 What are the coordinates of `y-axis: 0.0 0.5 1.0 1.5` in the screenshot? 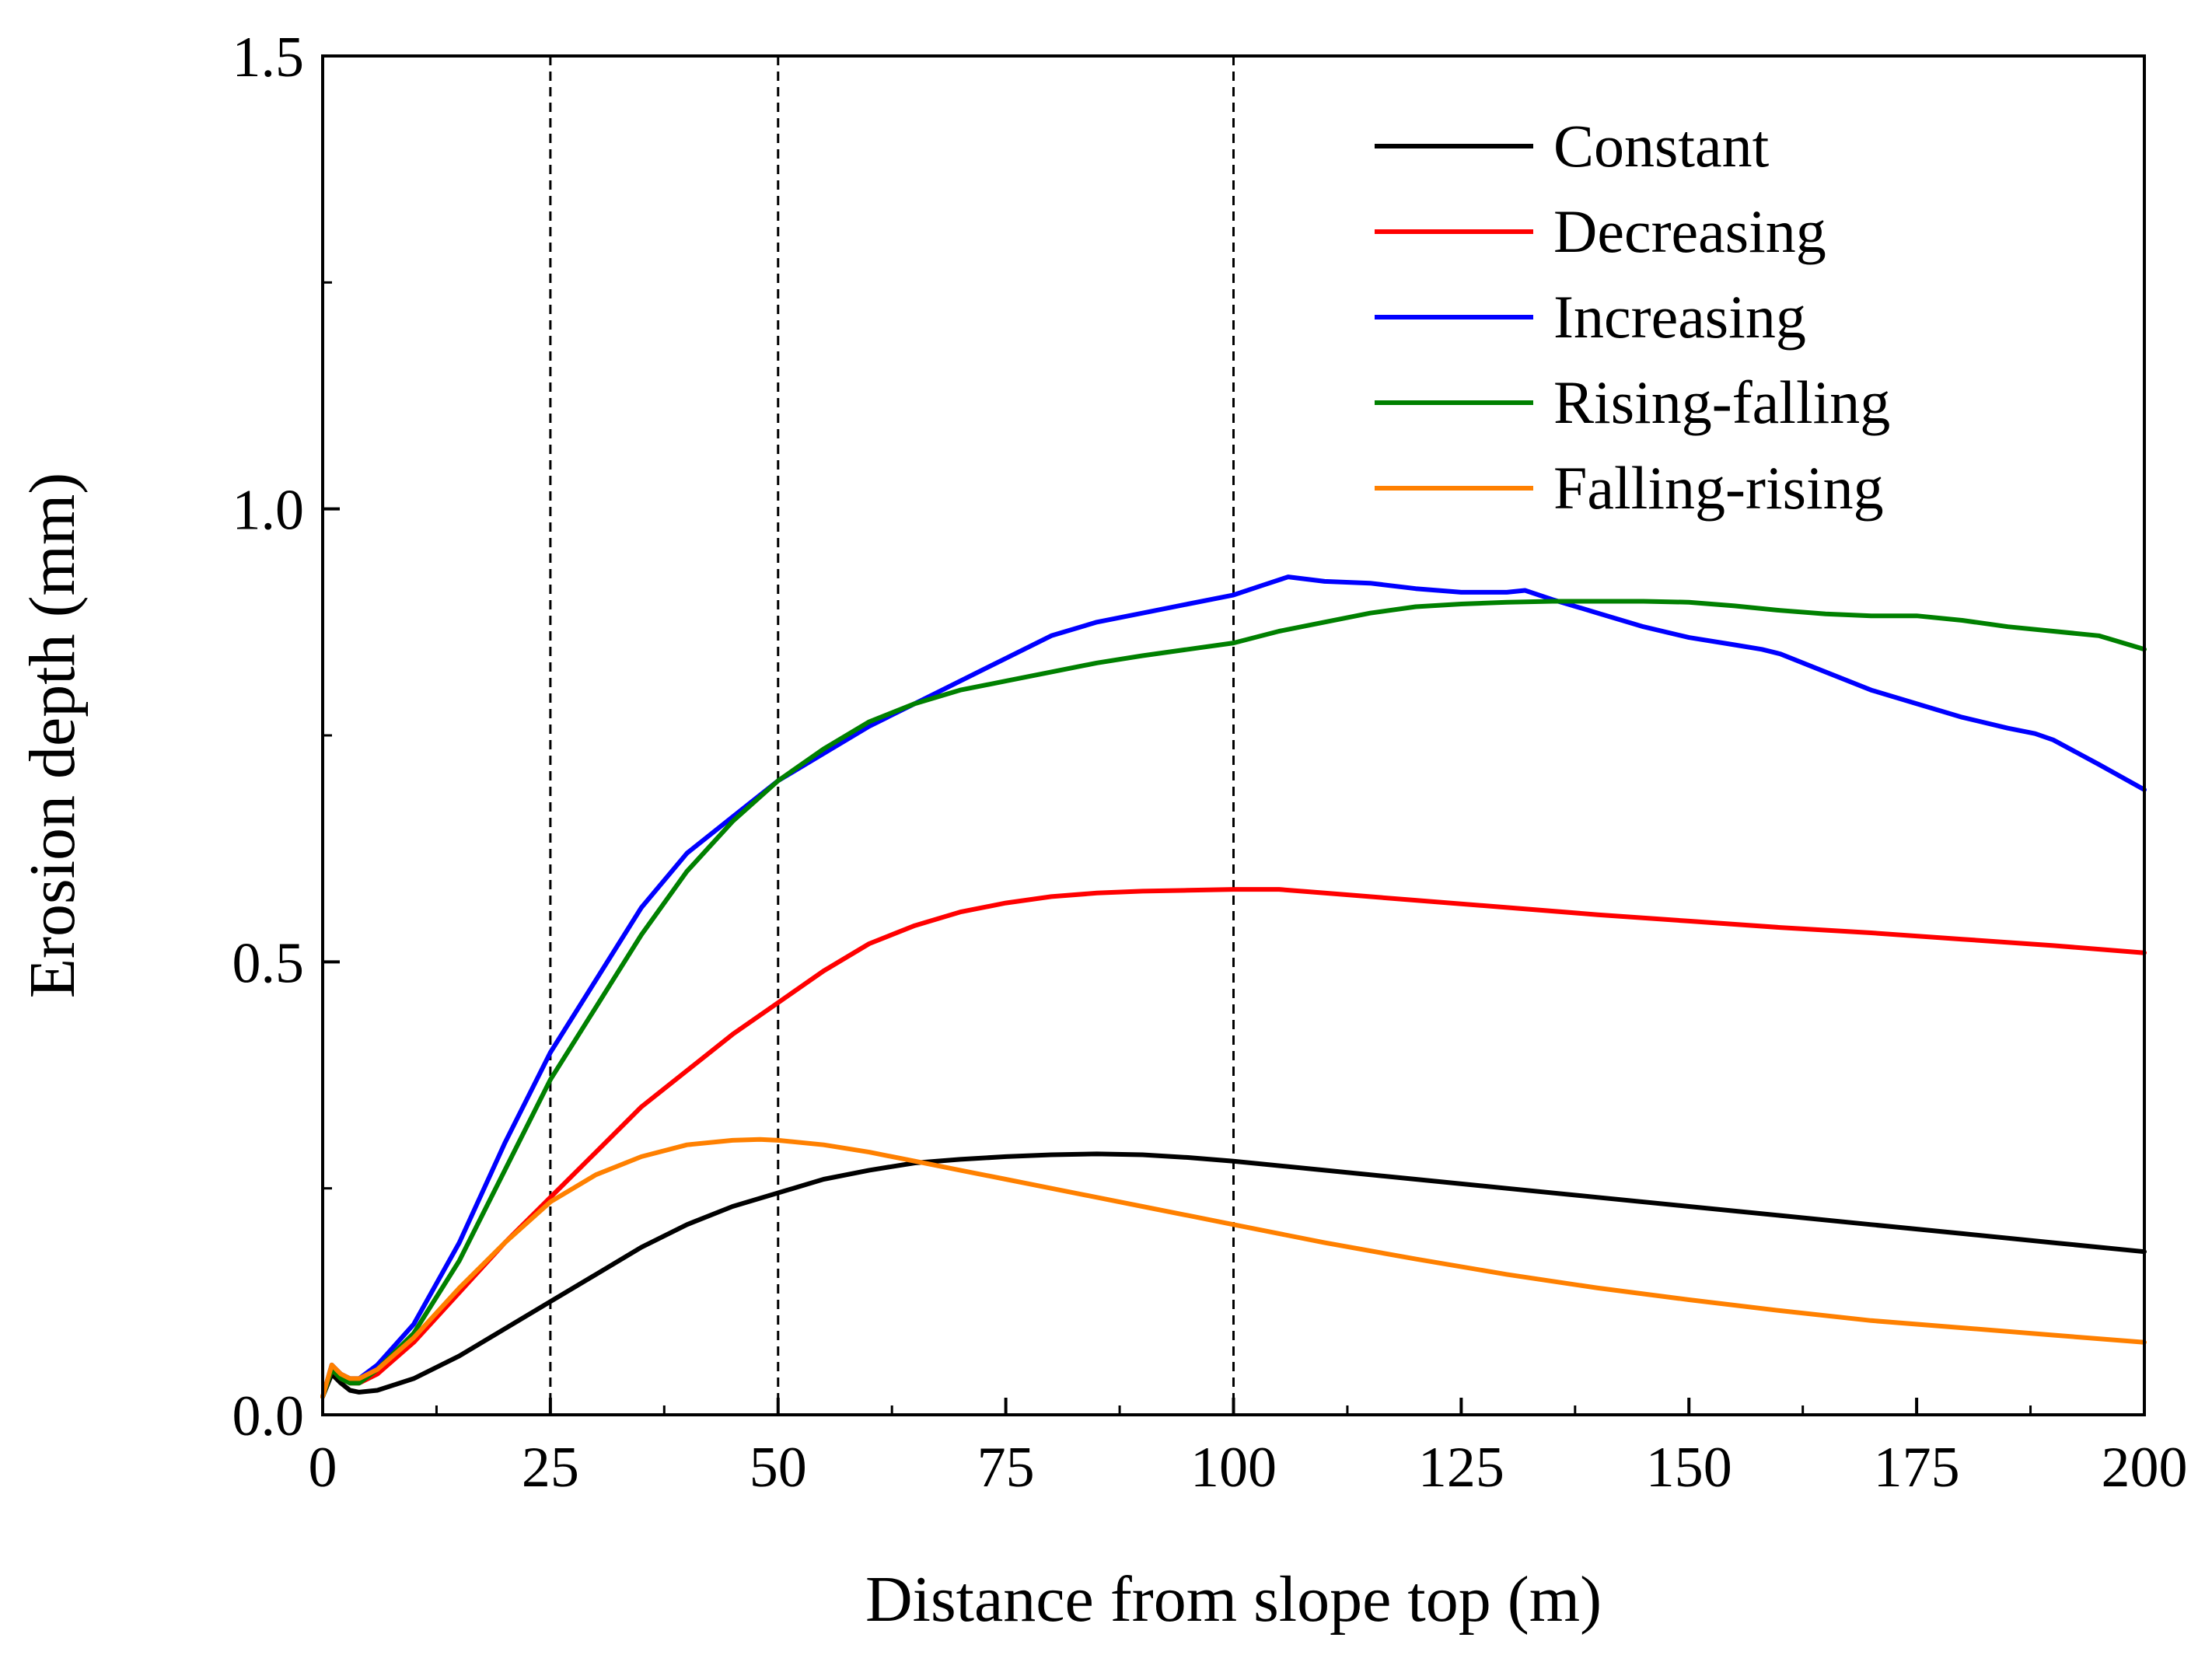 It's located at (286, 737).